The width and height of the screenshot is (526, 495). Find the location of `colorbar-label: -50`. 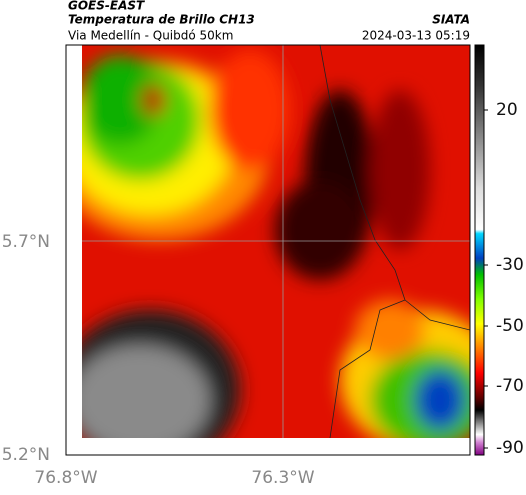

colorbar-label: -50 is located at coordinates (510, 326).